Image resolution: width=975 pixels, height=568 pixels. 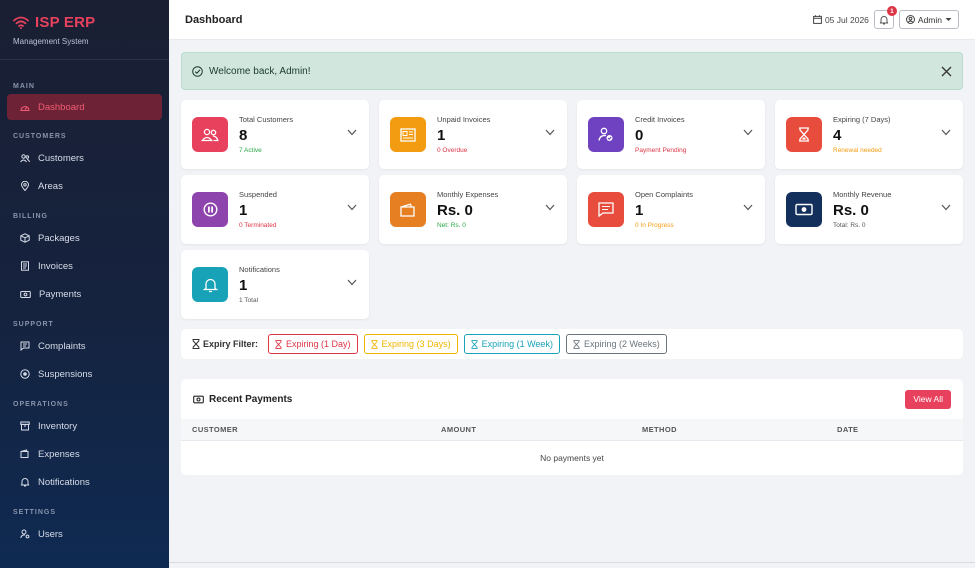 What do you see at coordinates (25, 534) in the screenshot?
I see `user-gear-icon` at bounding box center [25, 534].